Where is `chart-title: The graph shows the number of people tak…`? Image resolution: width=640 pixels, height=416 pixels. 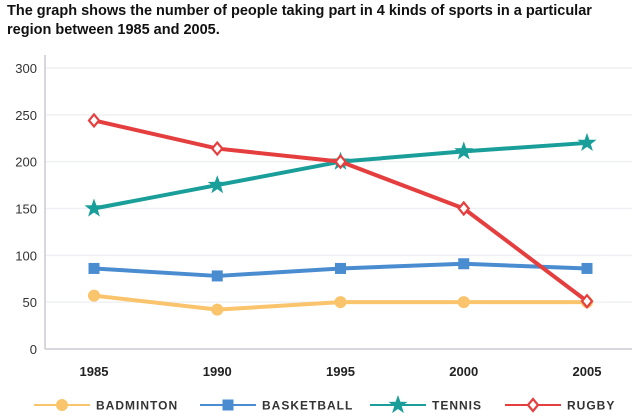 chart-title: The graph shows the number of people tak… is located at coordinates (299, 20).